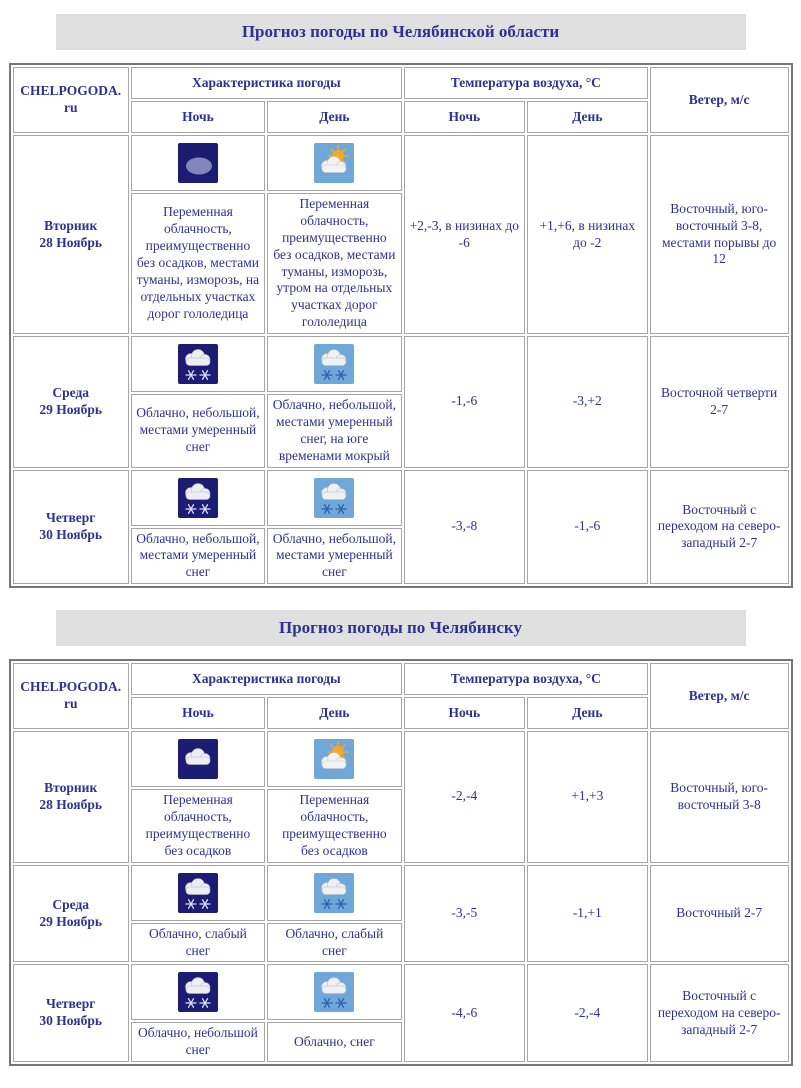  What do you see at coordinates (197, 942) in the screenshot?
I see `night-description-cell: Облачно, слабый снег` at bounding box center [197, 942].